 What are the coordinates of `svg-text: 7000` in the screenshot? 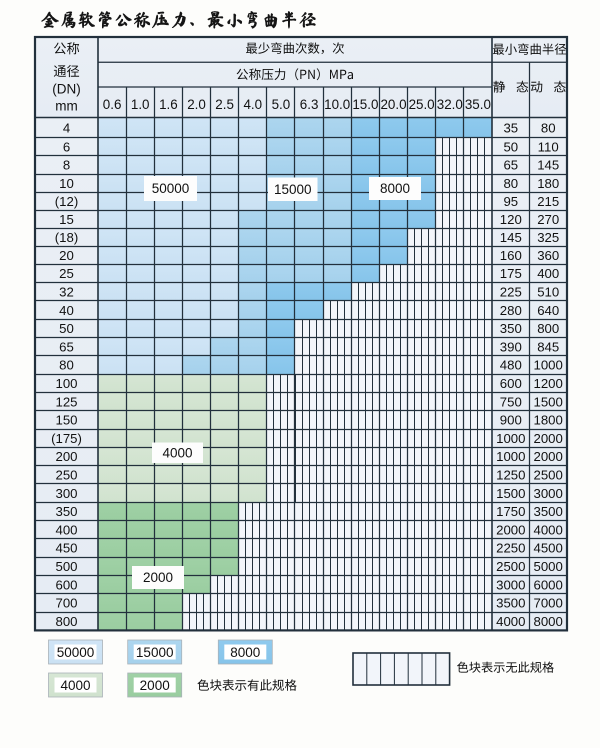 It's located at (548, 603).